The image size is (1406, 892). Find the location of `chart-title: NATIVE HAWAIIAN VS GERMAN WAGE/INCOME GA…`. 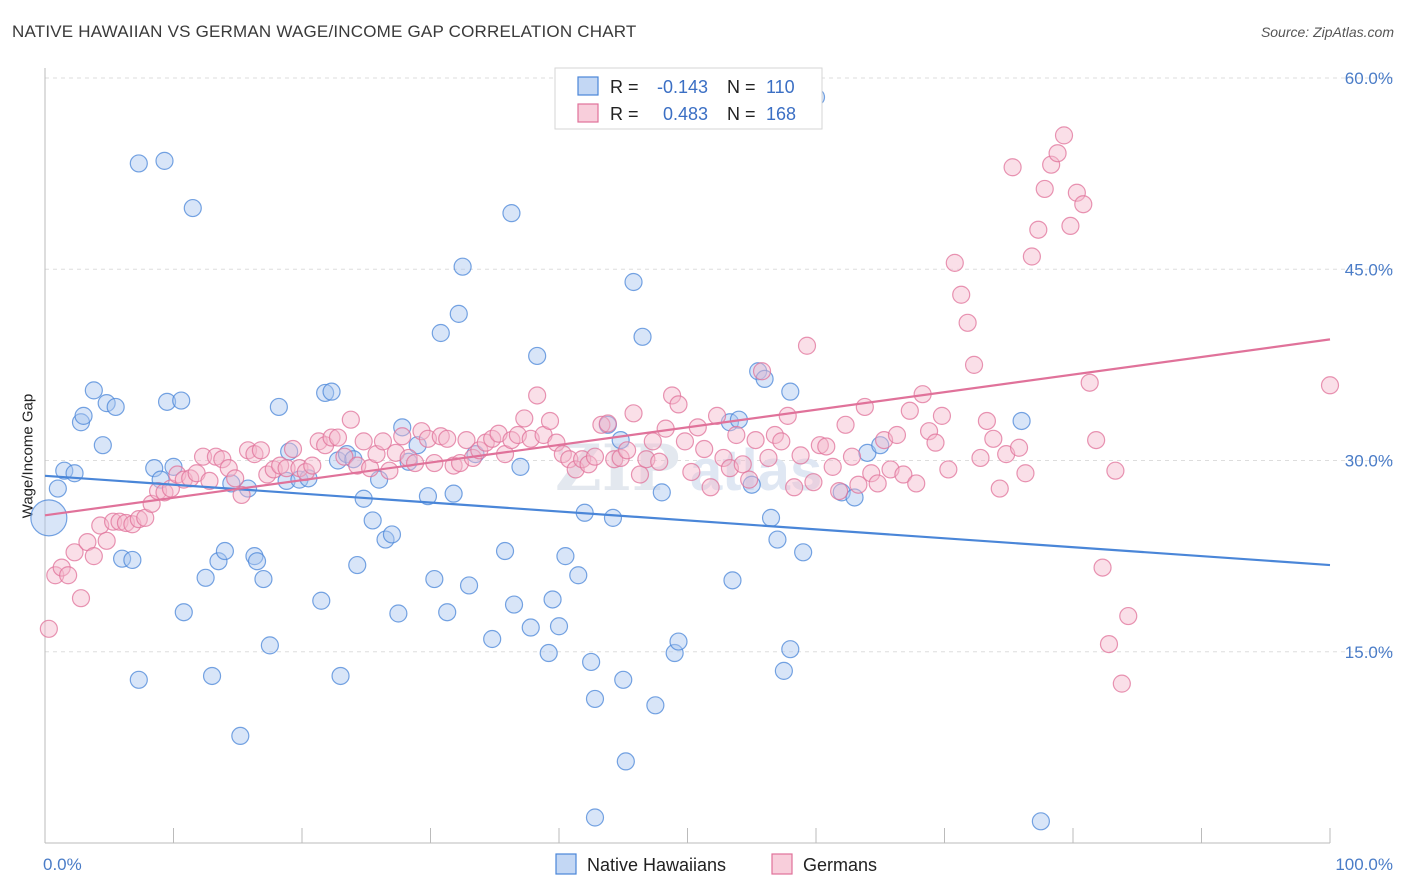

chart-title: NATIVE HAWAIIAN VS GERMAN WAGE/INCOME GA… is located at coordinates (324, 31).